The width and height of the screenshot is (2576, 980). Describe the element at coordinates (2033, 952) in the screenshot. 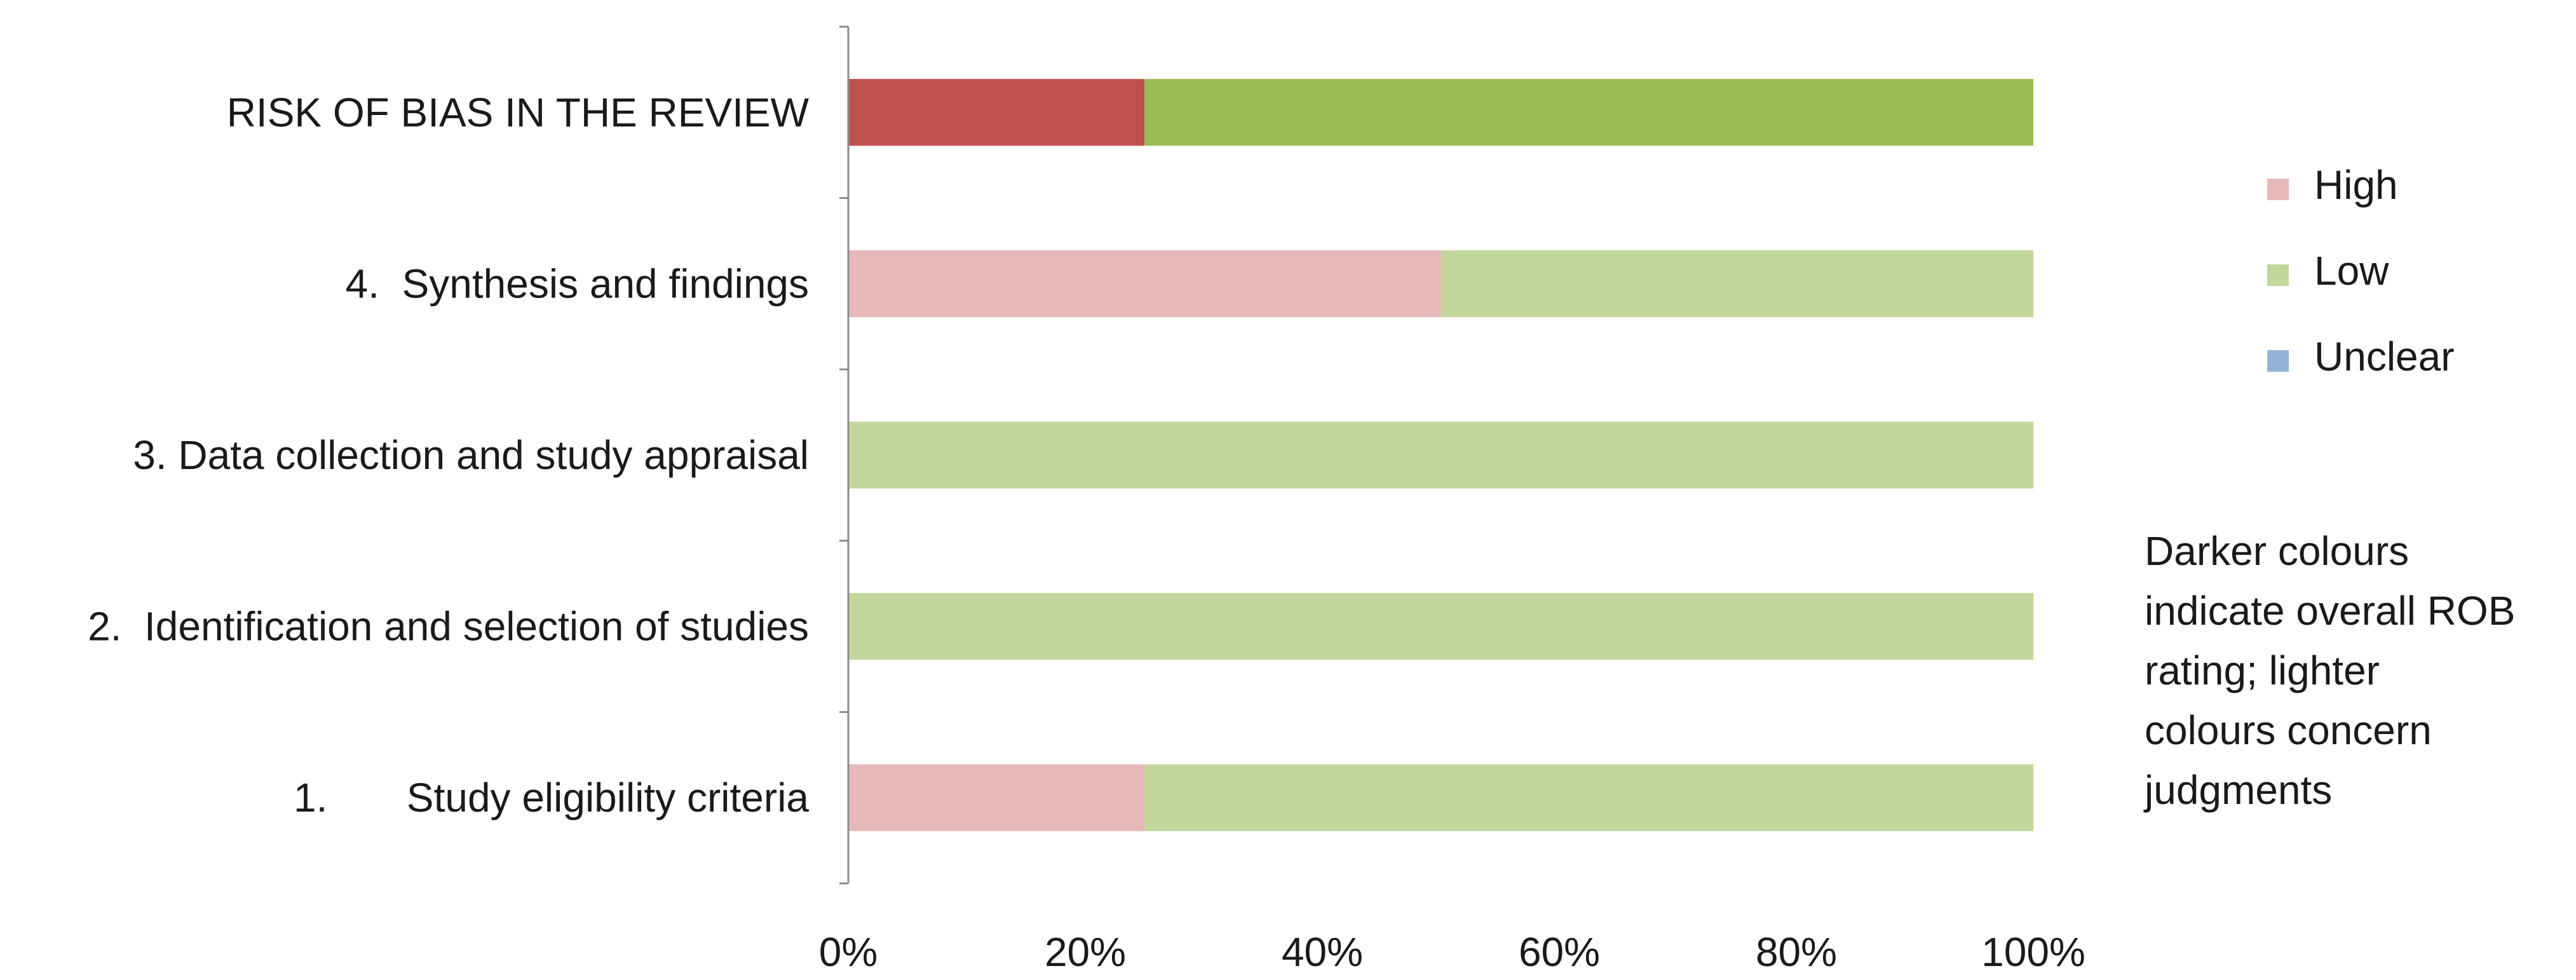

I see `x-tick-label: 100%` at that location.